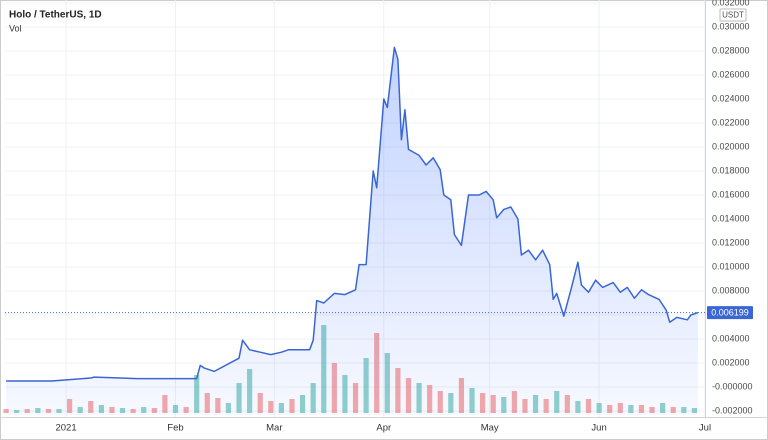 This screenshot has height=440, width=768. I want to click on currency-box, so click(733, 15).